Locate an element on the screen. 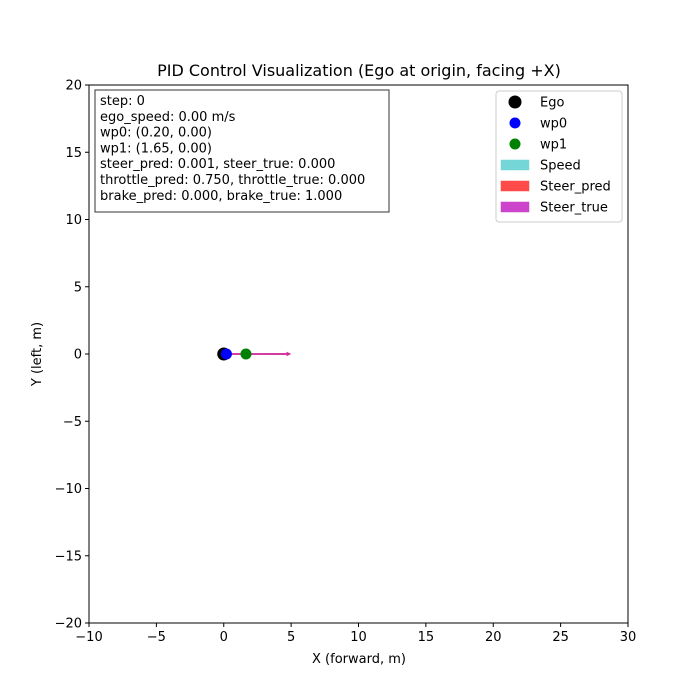 The height and width of the screenshot is (700, 700). x-tick-label: 25 is located at coordinates (560, 637).